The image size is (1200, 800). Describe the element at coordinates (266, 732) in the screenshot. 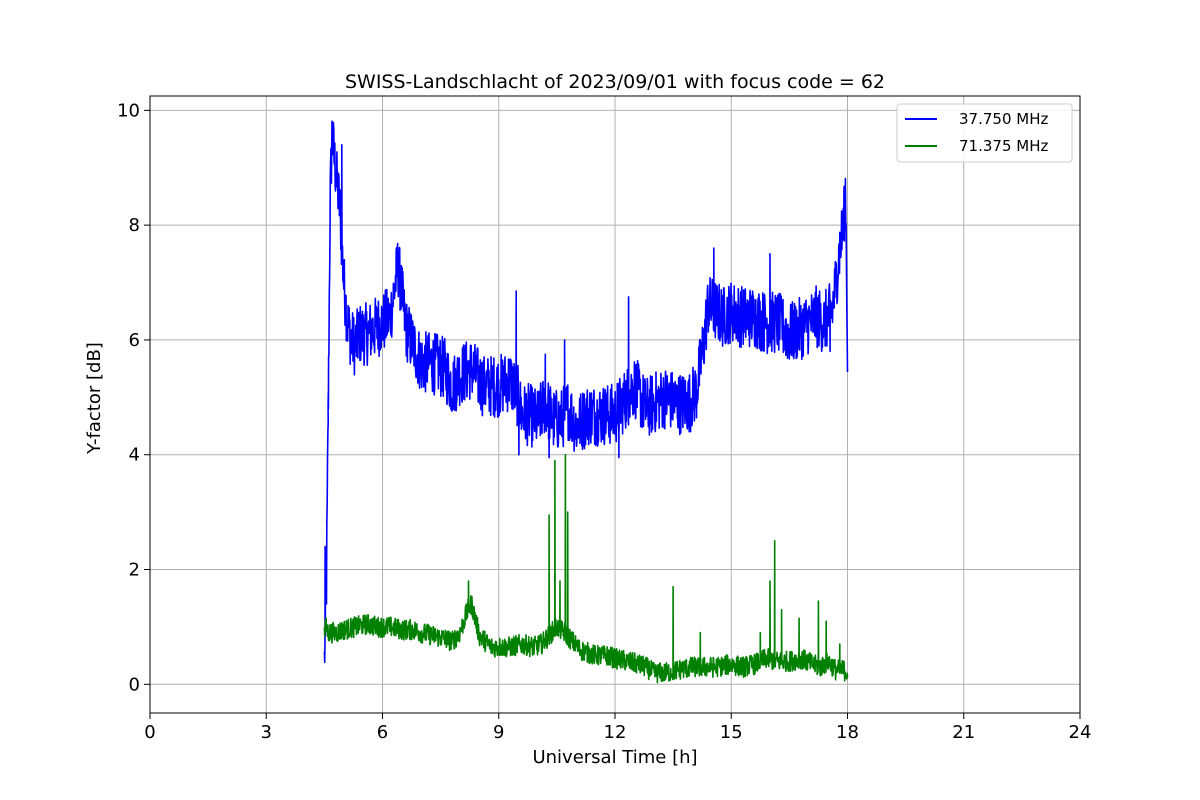

I see `x-tick-label: 3` at that location.